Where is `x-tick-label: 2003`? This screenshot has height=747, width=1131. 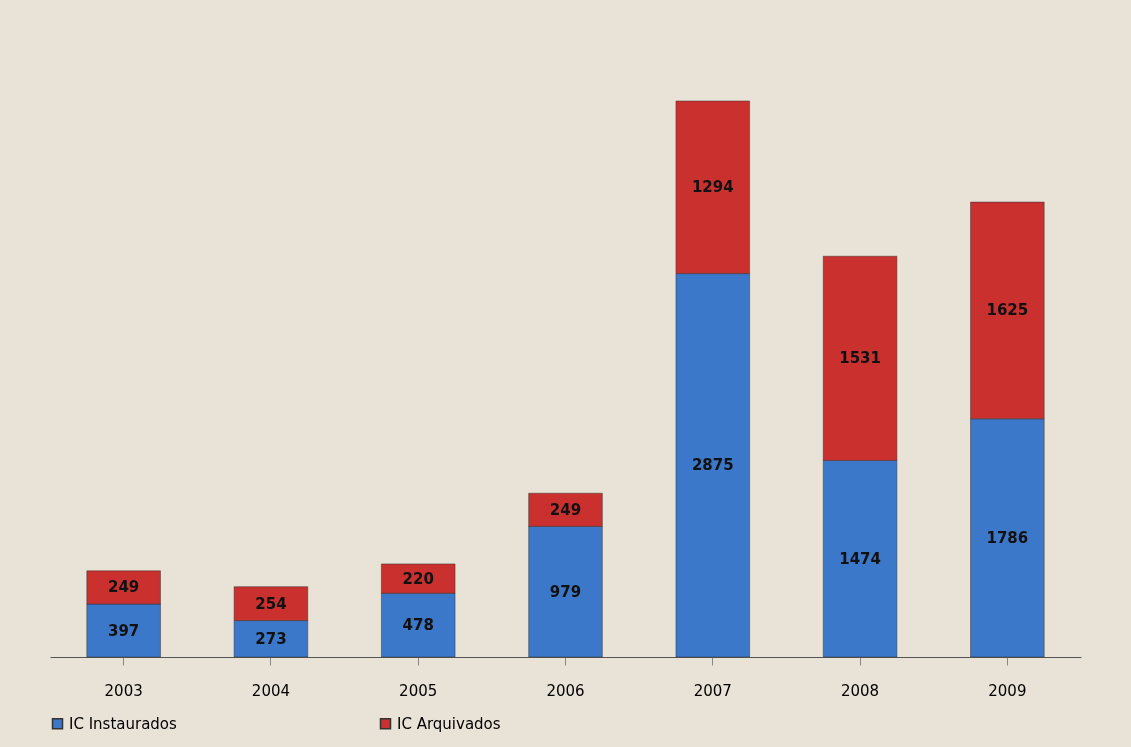 x-tick-label: 2003 is located at coordinates (123, 690).